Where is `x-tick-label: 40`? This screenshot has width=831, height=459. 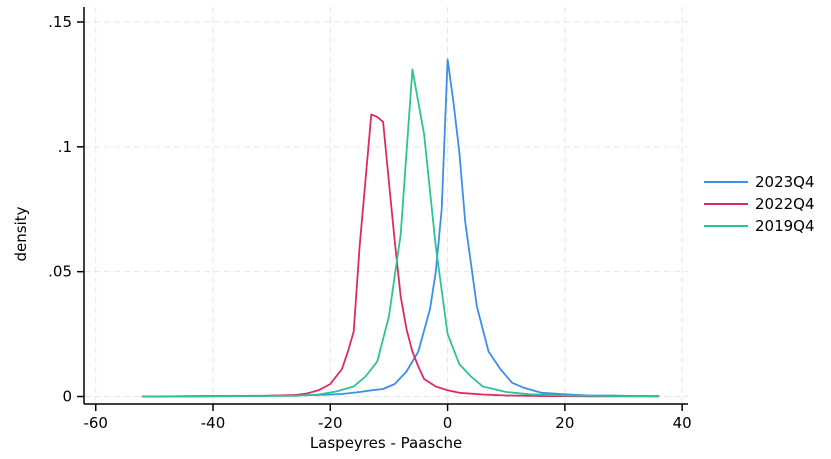 x-tick-label: 40 is located at coordinates (682, 423).